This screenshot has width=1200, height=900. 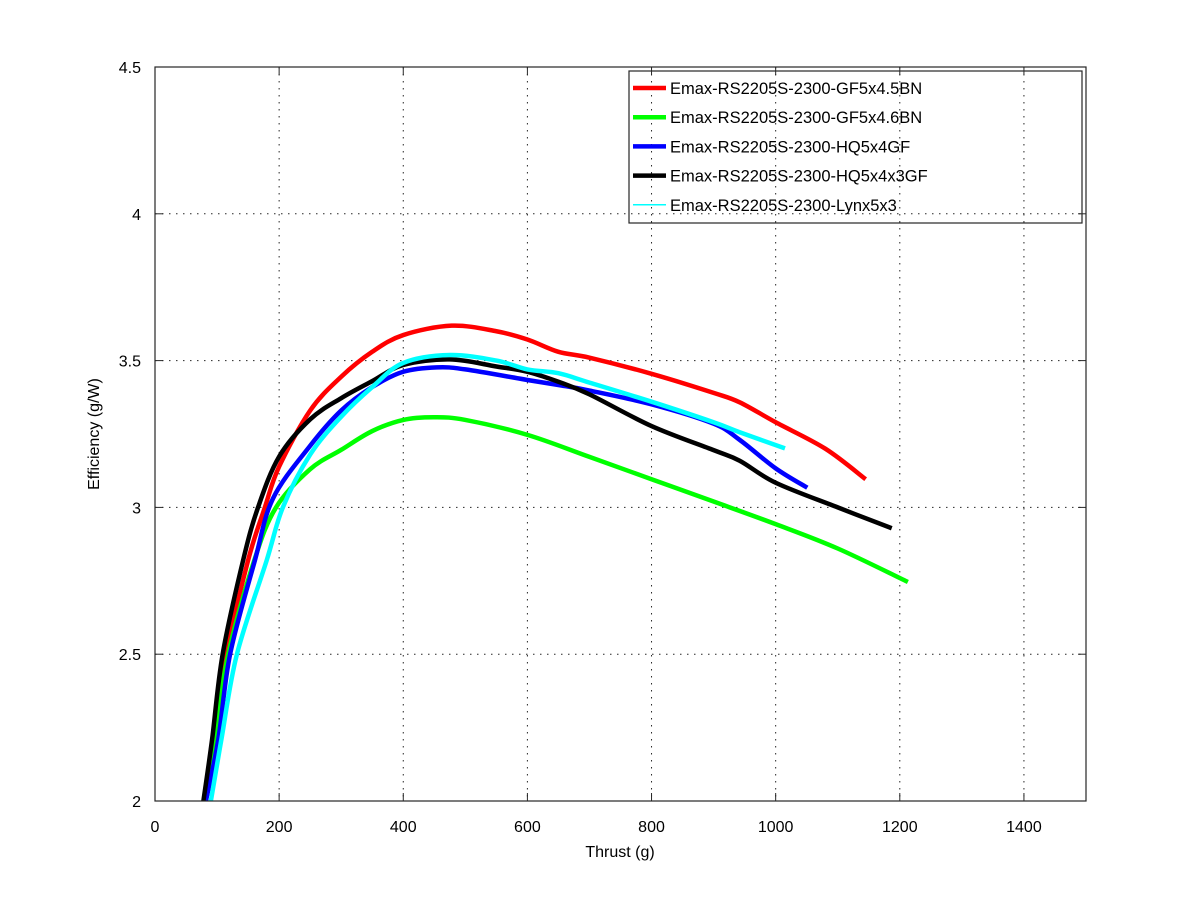 I want to click on legend-item: Emax-RS2205S-2300-HQ5x4x3GF, so click(x=780, y=177).